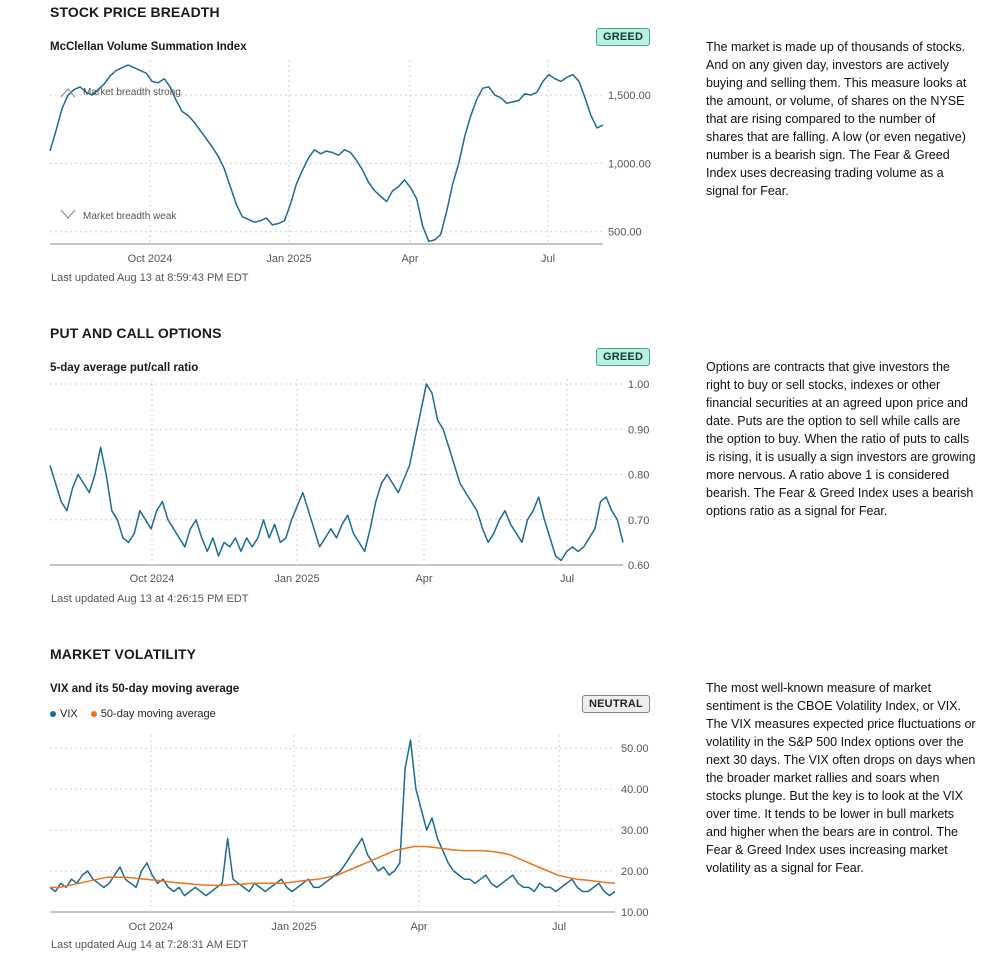  What do you see at coordinates (635, 872) in the screenshot?
I see `y-tick-label: 20.00` at bounding box center [635, 872].